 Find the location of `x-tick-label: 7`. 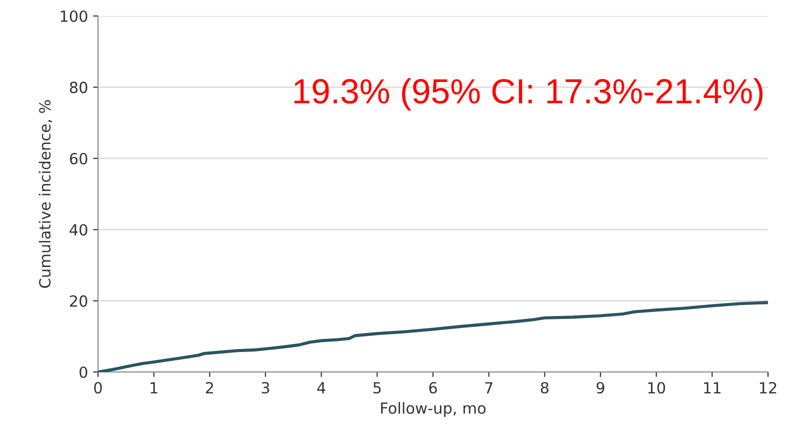

x-tick-label: 7 is located at coordinates (488, 388).